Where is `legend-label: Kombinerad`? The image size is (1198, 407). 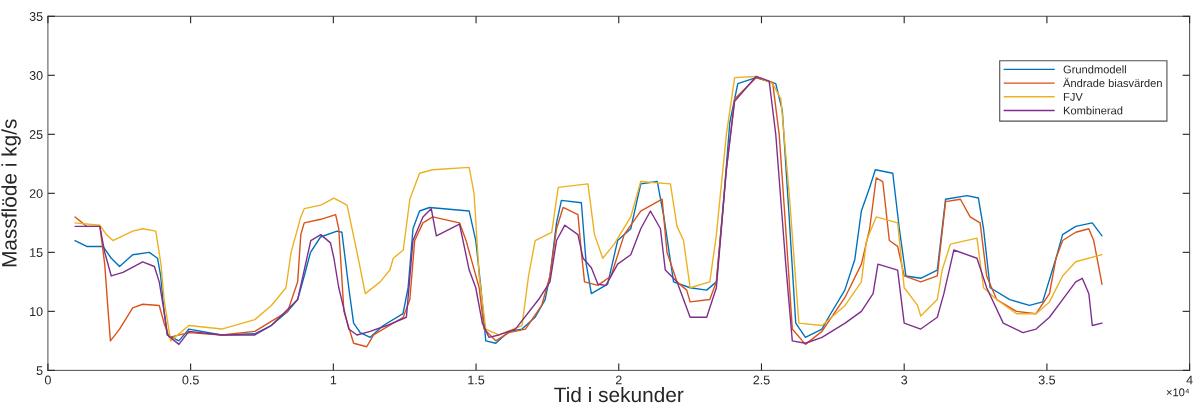 legend-label: Kombinerad is located at coordinates (1093, 110).